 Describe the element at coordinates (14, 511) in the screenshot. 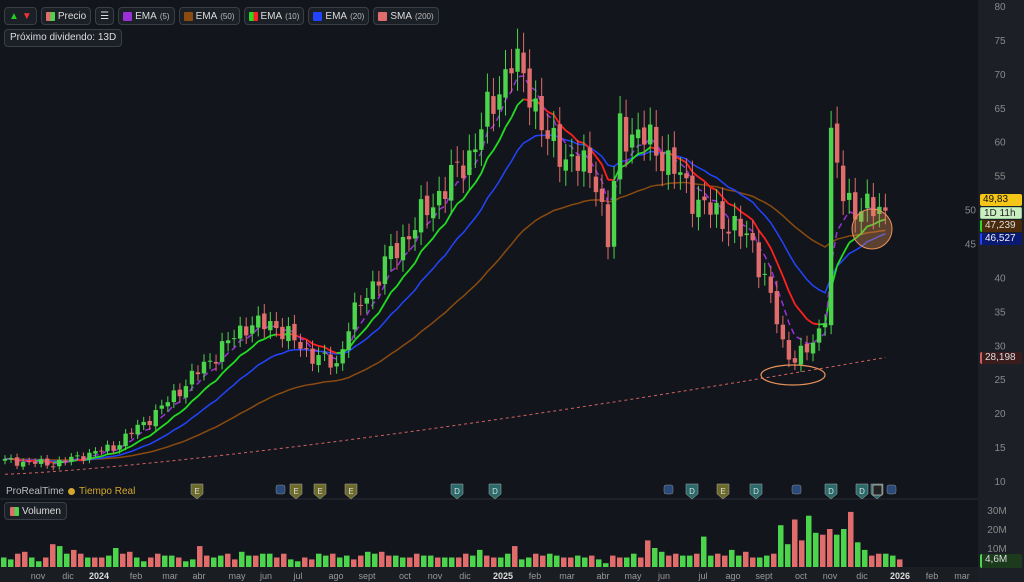

I see `volume-swatch-icon` at that location.